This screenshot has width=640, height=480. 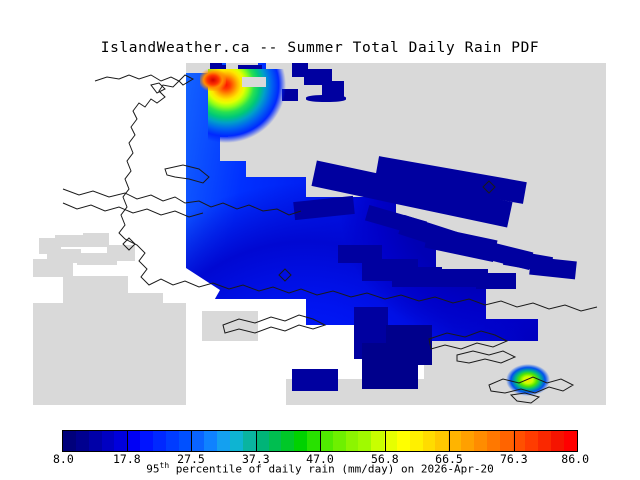 I want to click on water-navy-inlet-e, so click(x=496, y=281).